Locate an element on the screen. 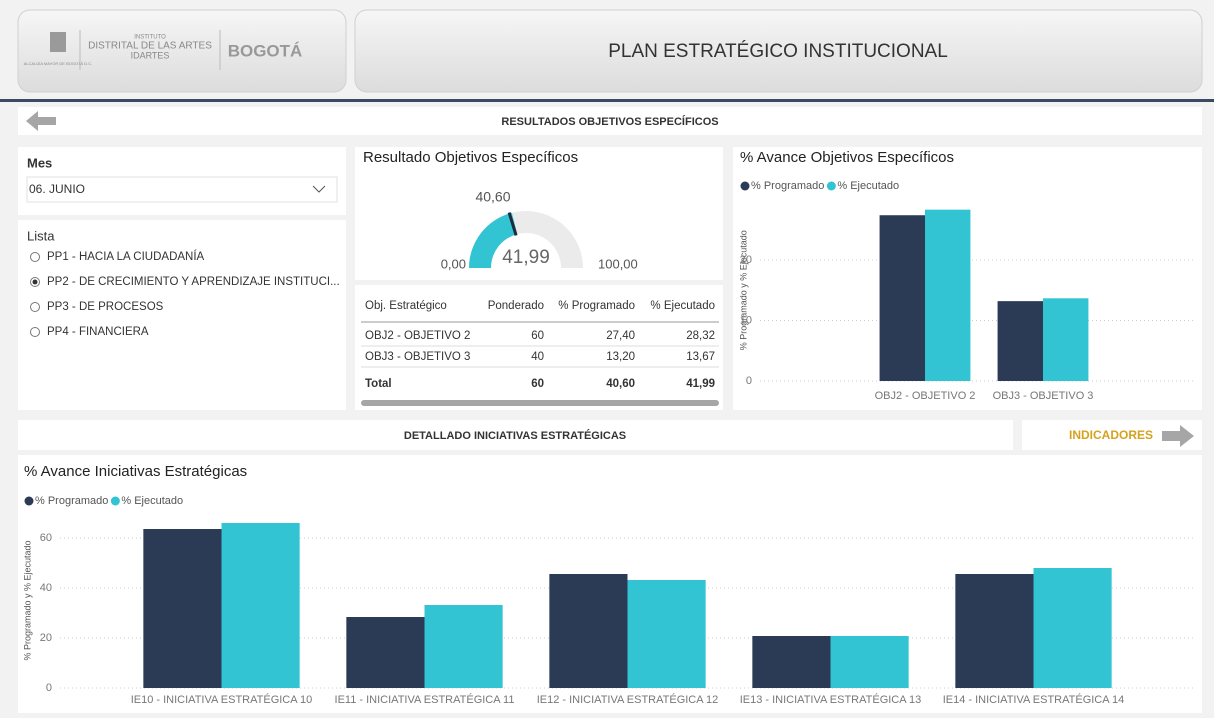  table-cell: Ponderado is located at coordinates (516, 306).